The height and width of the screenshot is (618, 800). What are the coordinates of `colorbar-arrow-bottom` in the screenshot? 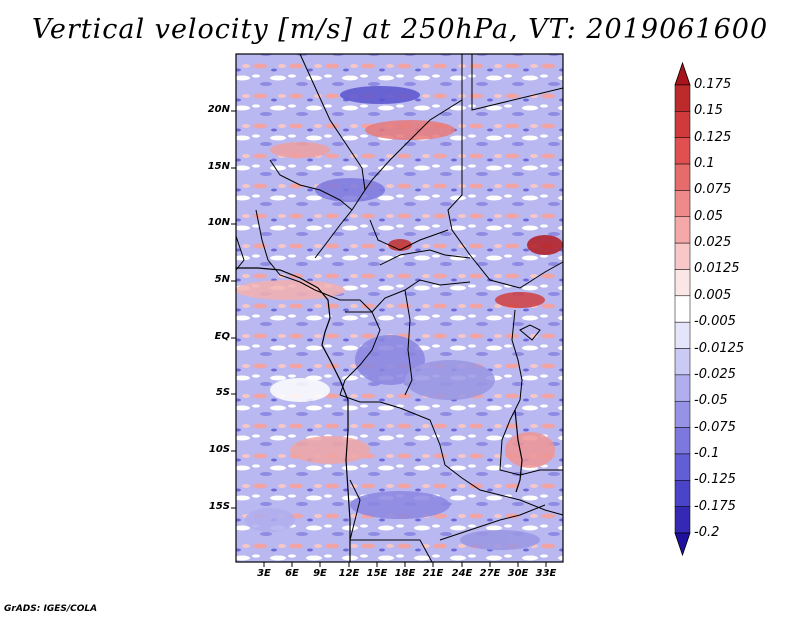 It's located at (682, 544).